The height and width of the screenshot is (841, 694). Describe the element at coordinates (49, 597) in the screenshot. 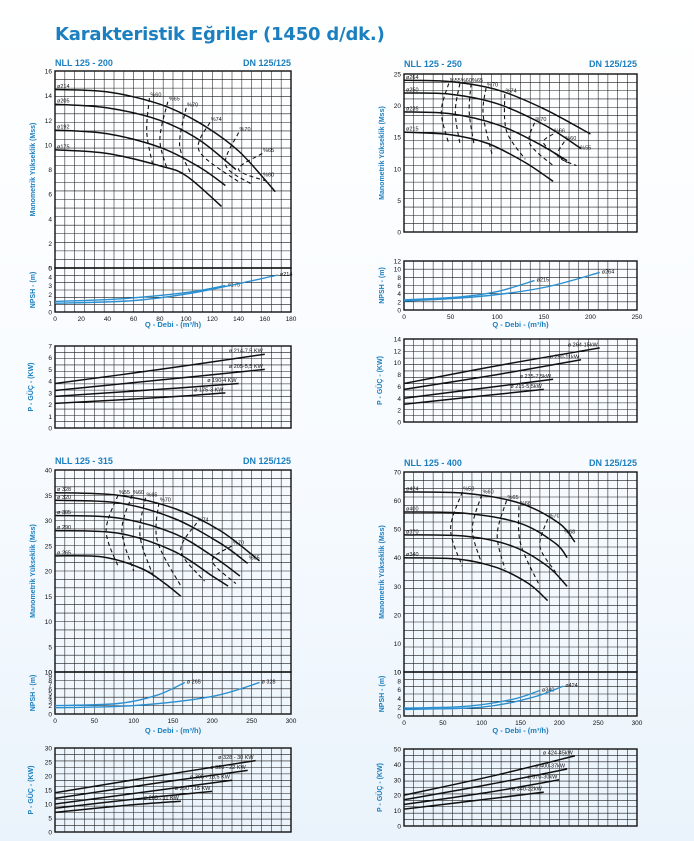

I see `y-tick-label: 15` at that location.